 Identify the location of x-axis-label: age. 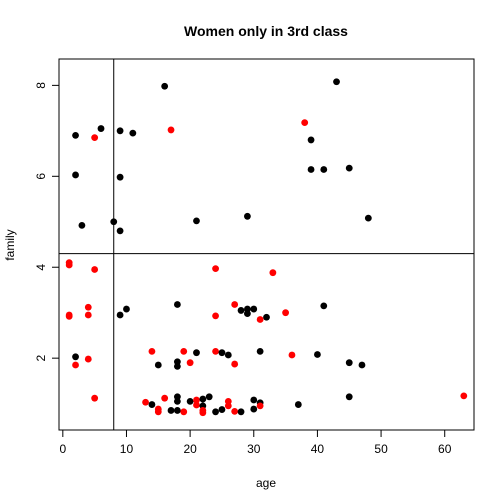
(266, 483).